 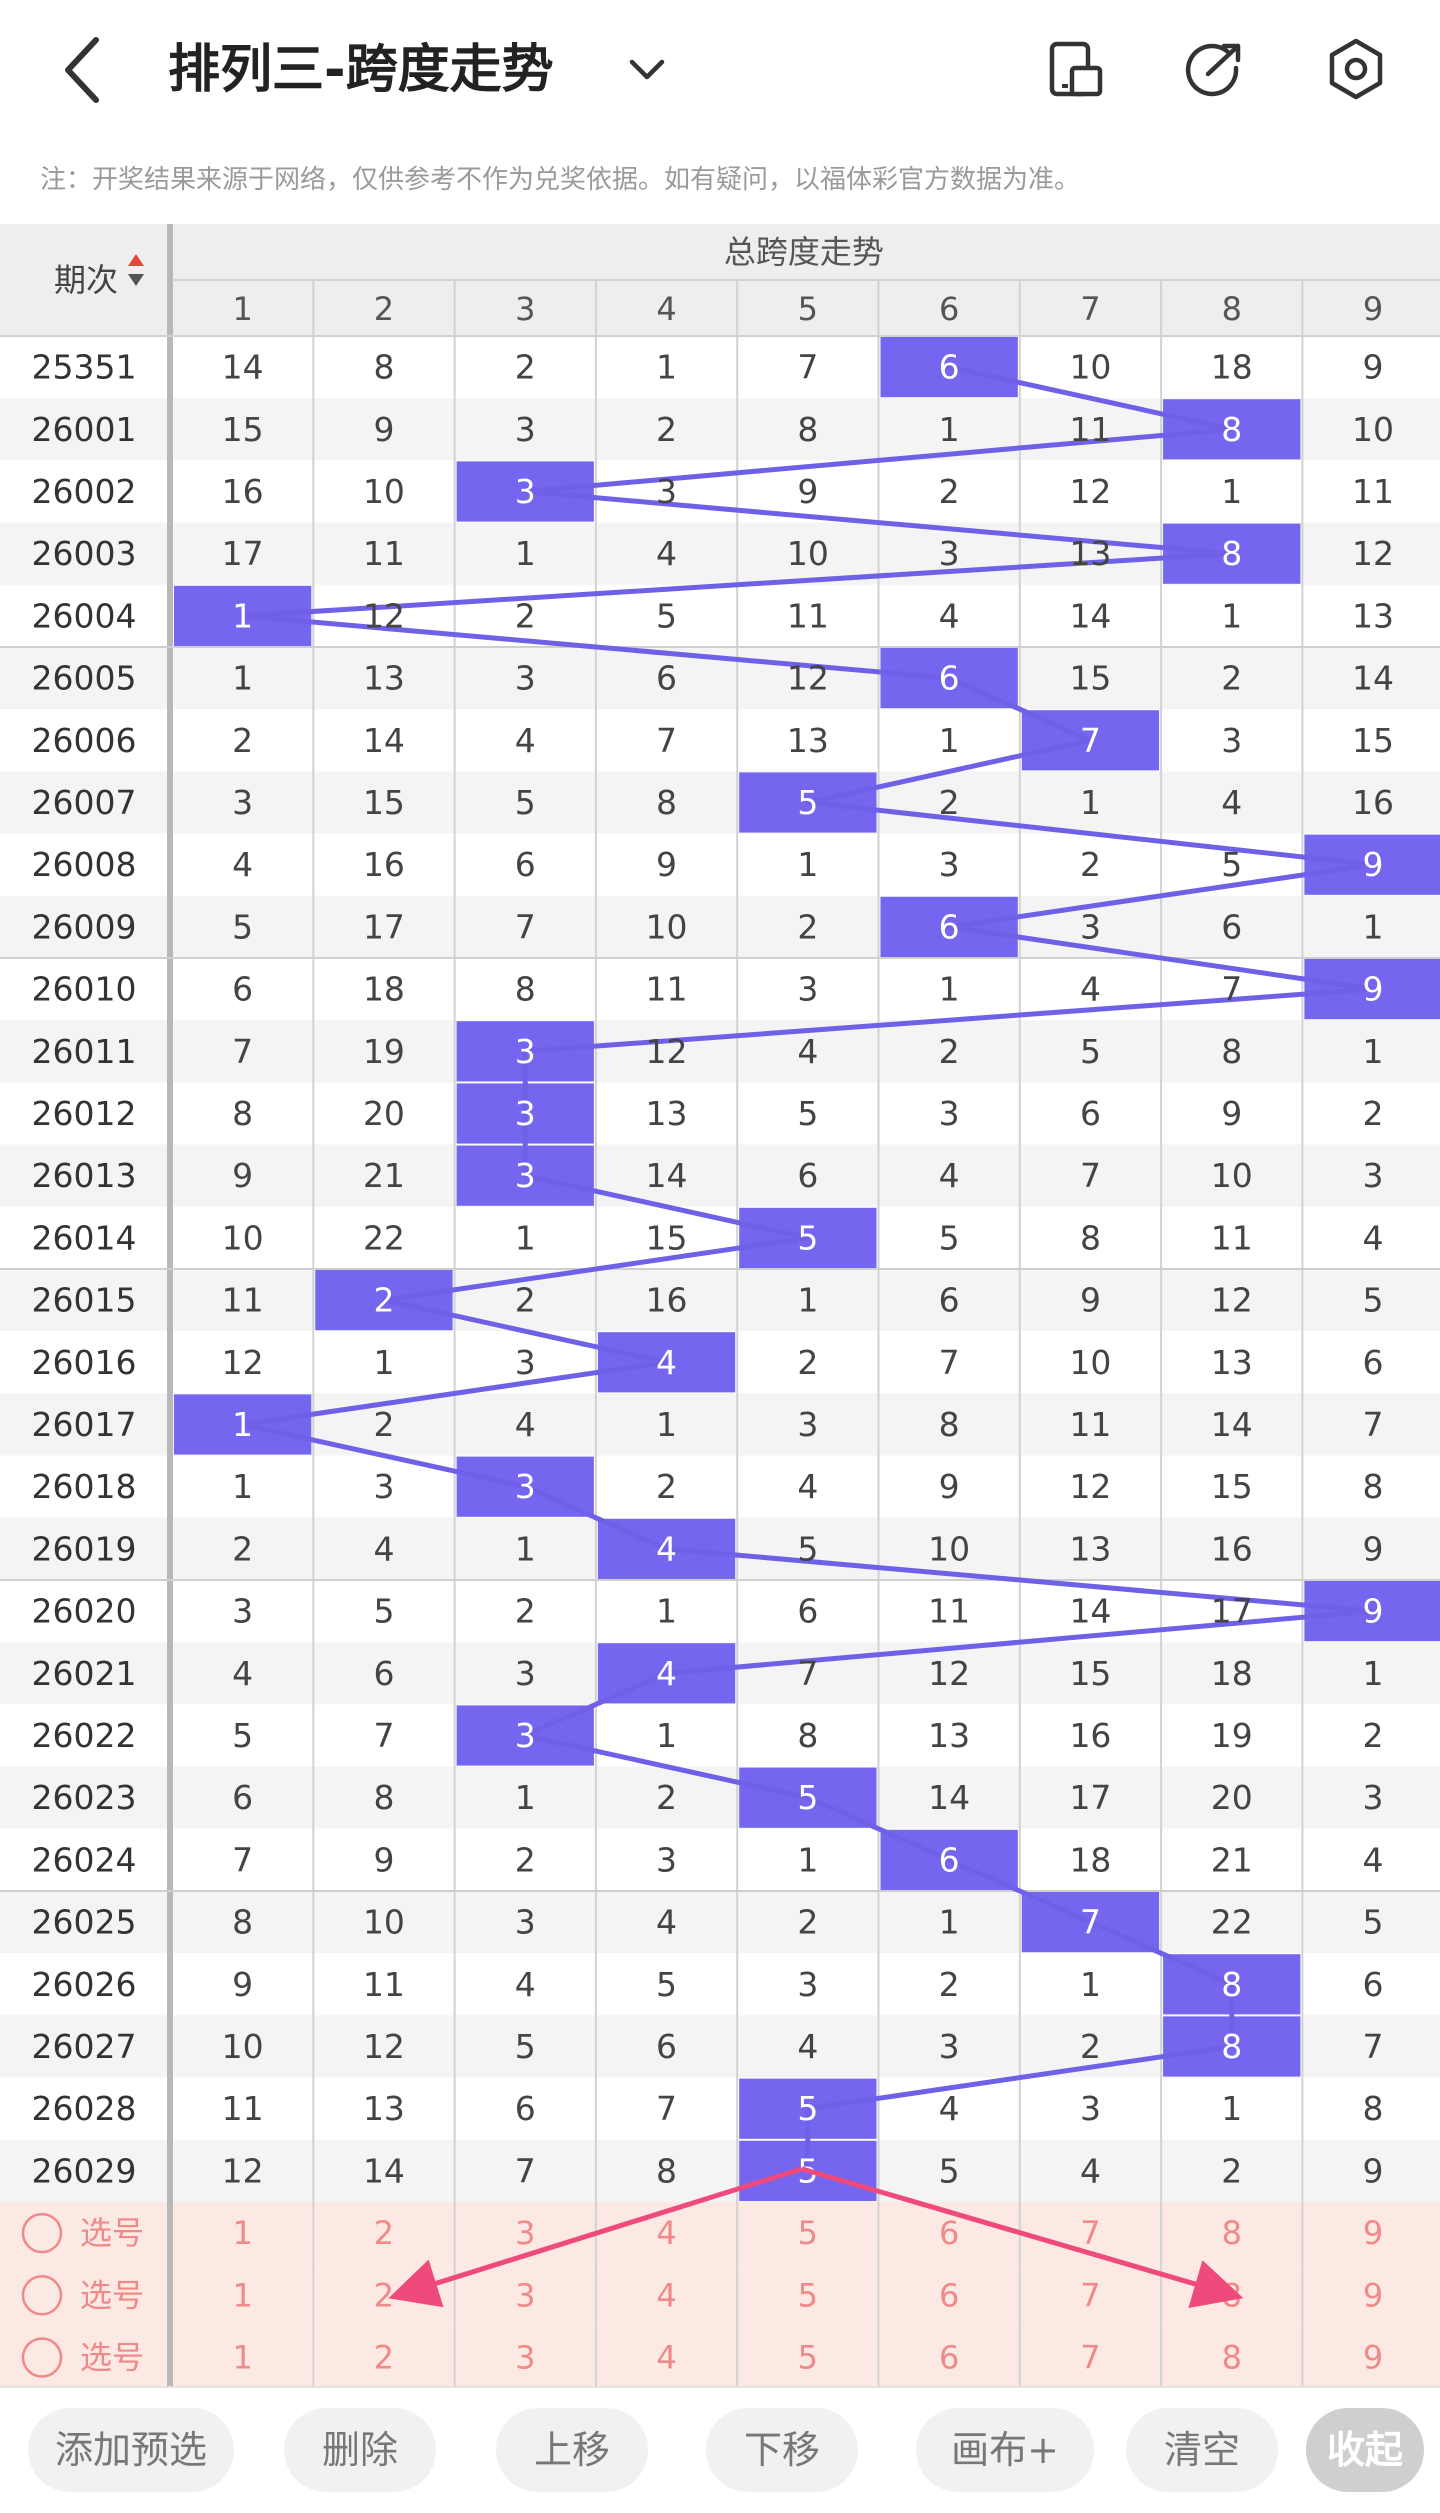 What do you see at coordinates (1090, 1859) in the screenshot?
I see `cell-value: 18` at bounding box center [1090, 1859].